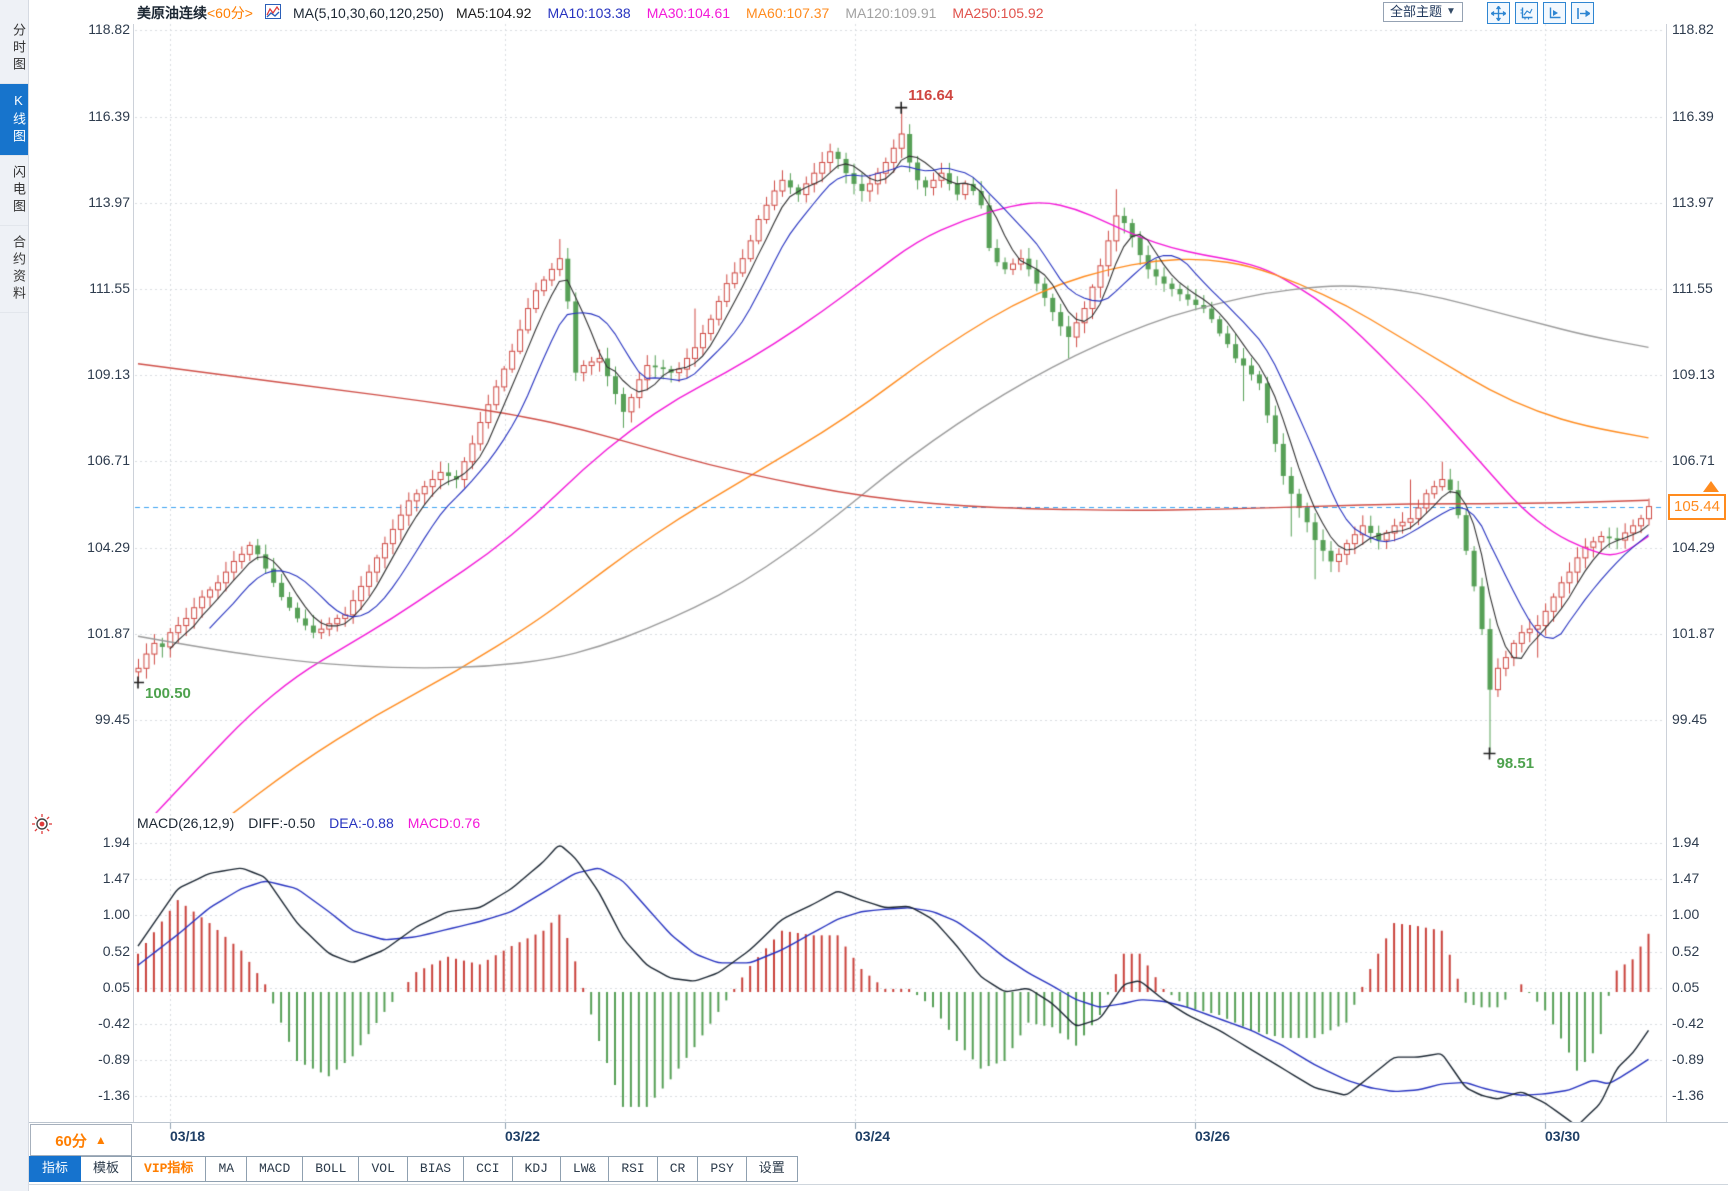 Image resolution: width=1728 pixels, height=1191 pixels. What do you see at coordinates (14, 191) in the screenshot?
I see `sidebar-item-闪电图: 闪电图` at bounding box center [14, 191].